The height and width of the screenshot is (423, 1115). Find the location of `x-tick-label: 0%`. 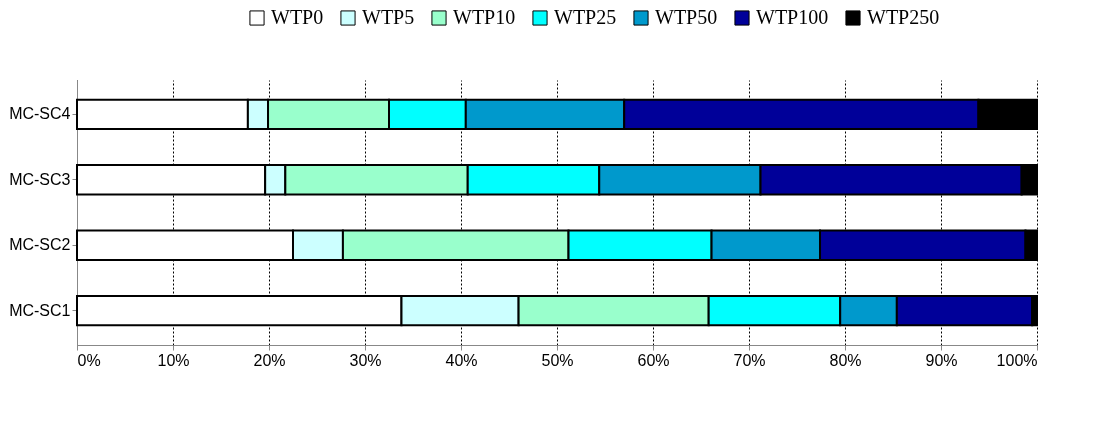

x-tick-label: 0% is located at coordinates (89, 360).